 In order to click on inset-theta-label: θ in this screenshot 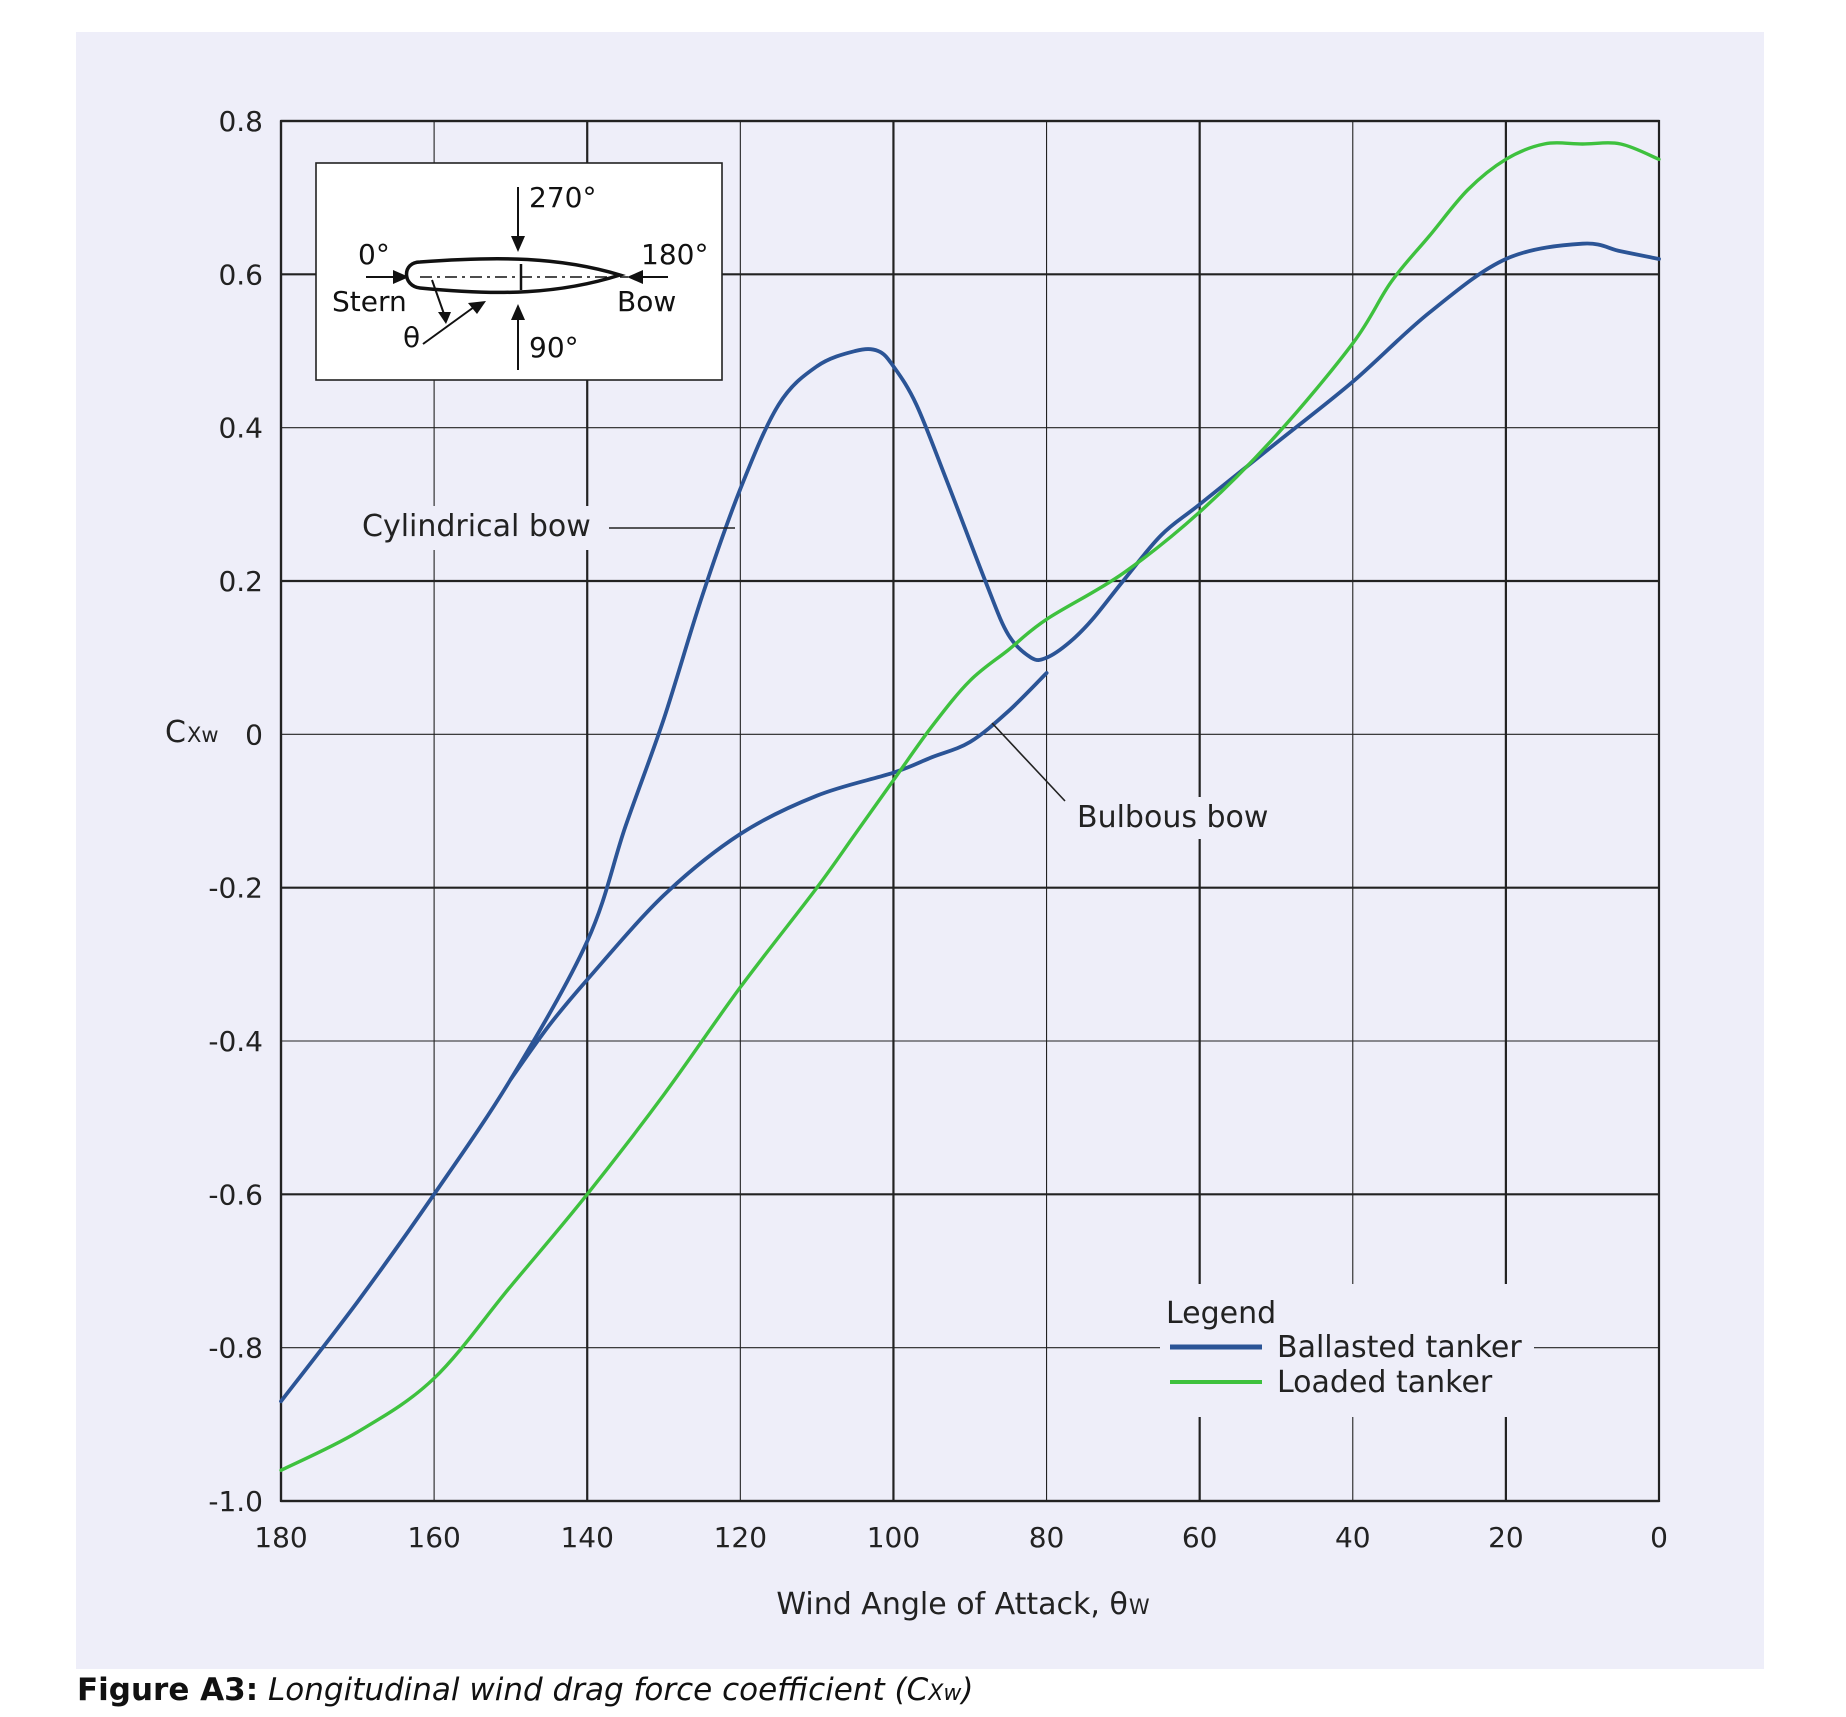, I will do `click(411, 337)`.